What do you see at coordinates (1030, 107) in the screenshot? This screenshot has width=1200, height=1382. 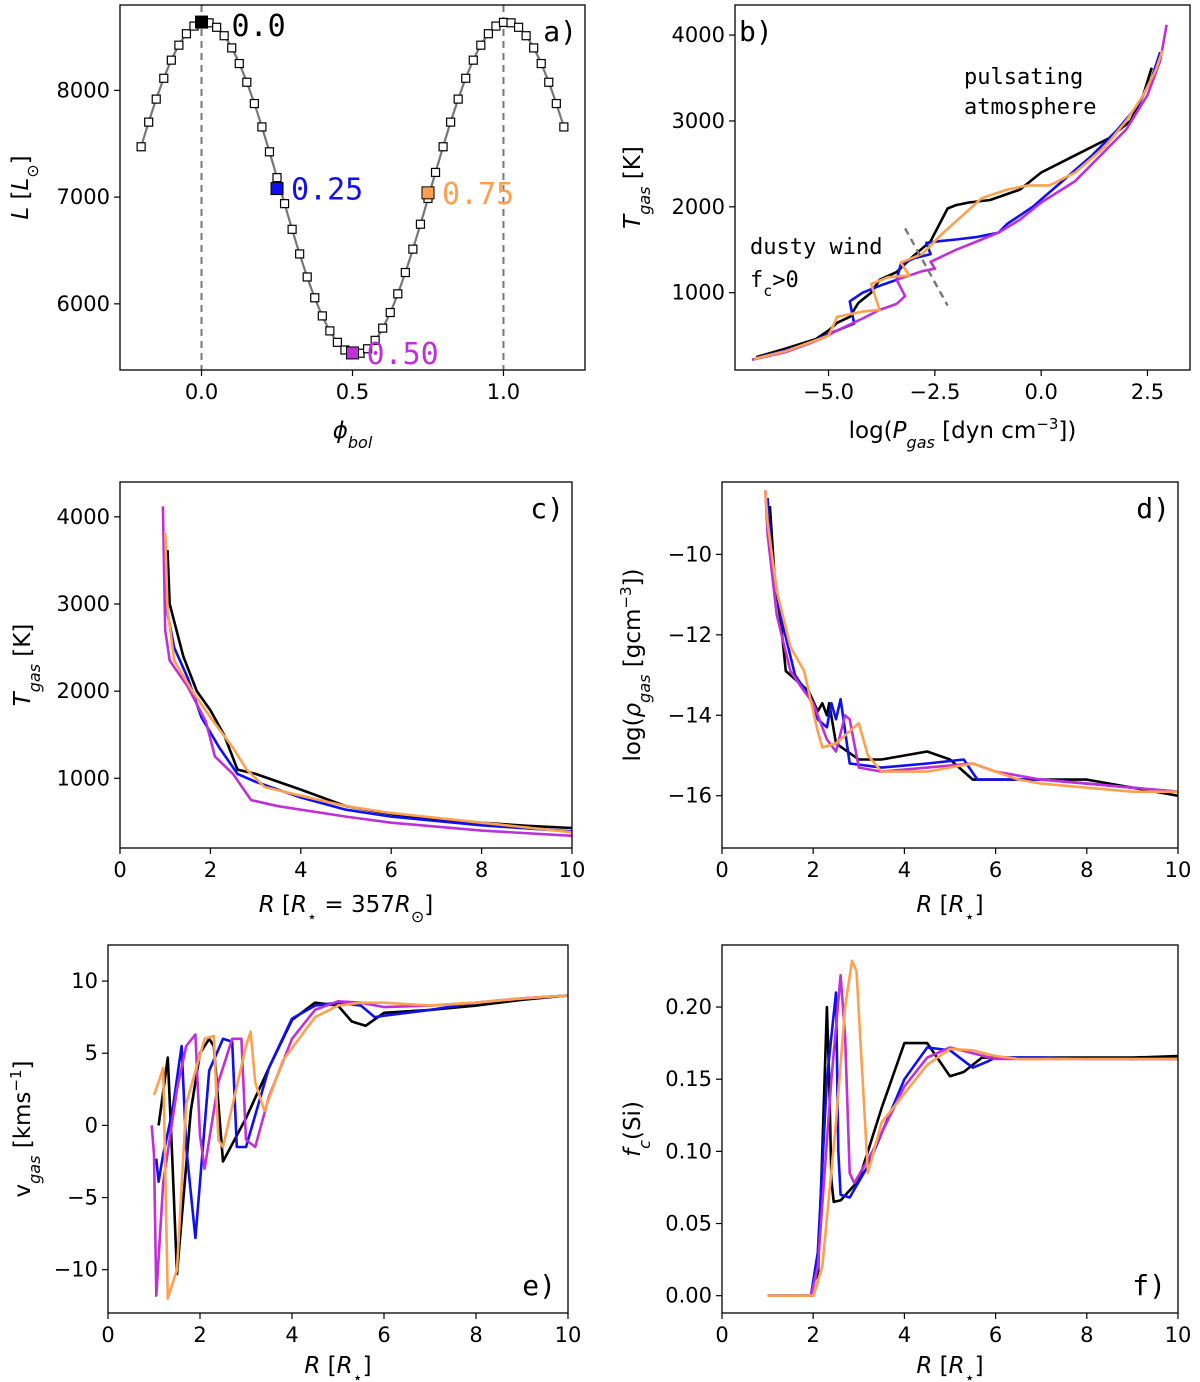 I see `annotation-atmosphere: atmosphere` at bounding box center [1030, 107].